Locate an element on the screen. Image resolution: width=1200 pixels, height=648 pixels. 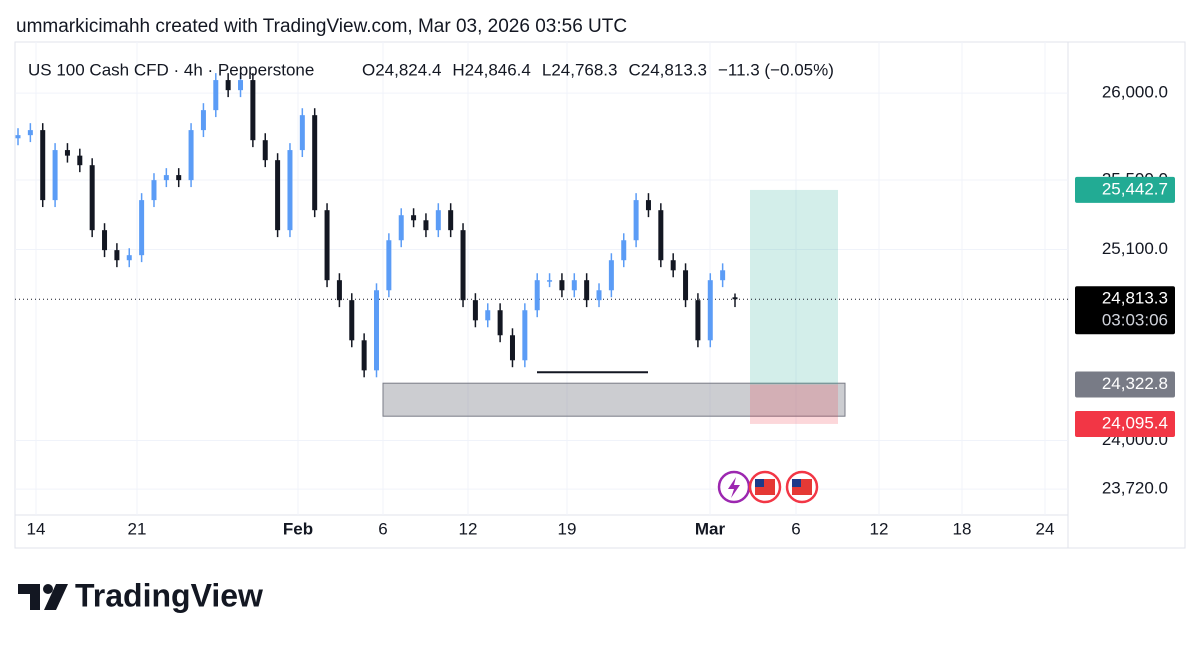
legend-value: C24,813.3 is located at coordinates (668, 69).